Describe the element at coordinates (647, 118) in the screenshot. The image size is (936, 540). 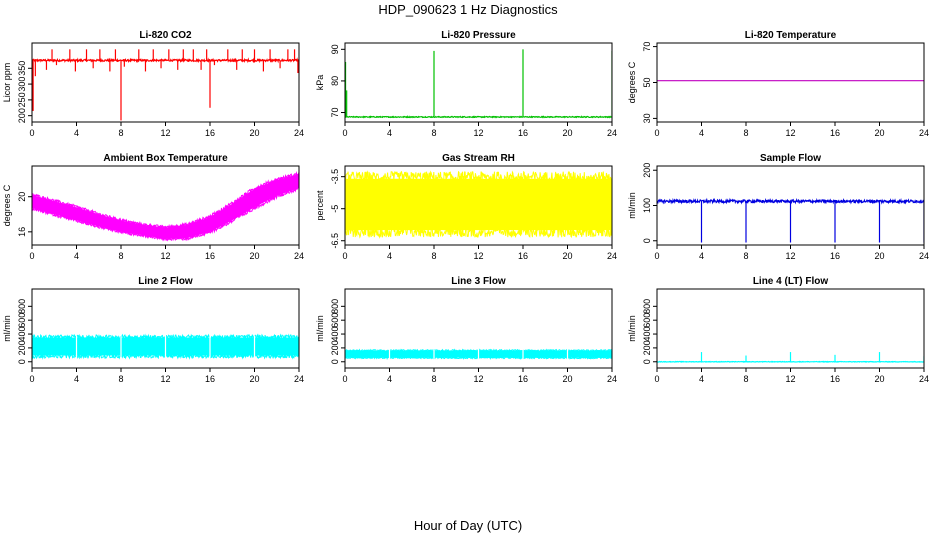
I see `y-tick-label: 30` at that location.